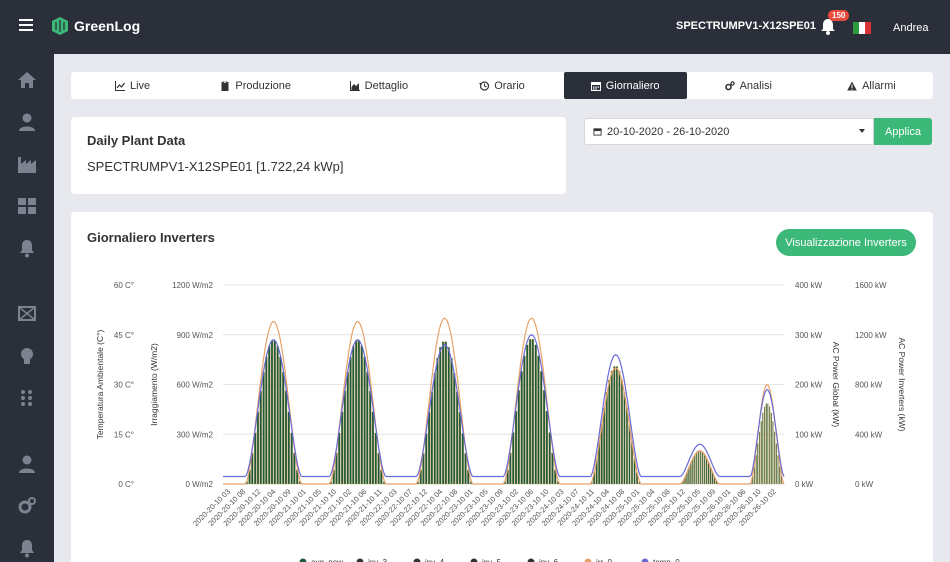 The height and width of the screenshot is (562, 950). Describe the element at coordinates (27, 122) in the screenshot. I see `user-icon` at that location.